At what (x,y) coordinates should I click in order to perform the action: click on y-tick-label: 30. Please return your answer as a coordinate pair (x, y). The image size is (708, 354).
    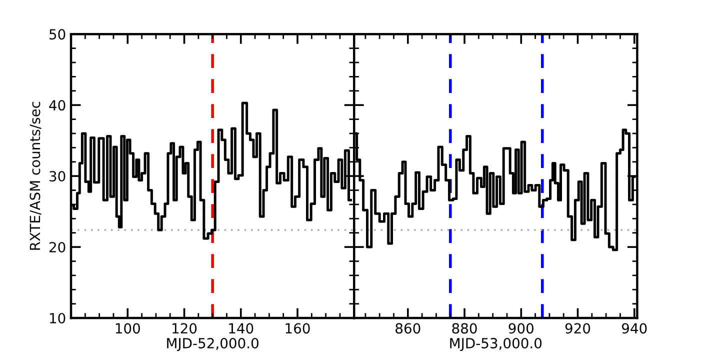
    Looking at the image, I should click on (58, 176).